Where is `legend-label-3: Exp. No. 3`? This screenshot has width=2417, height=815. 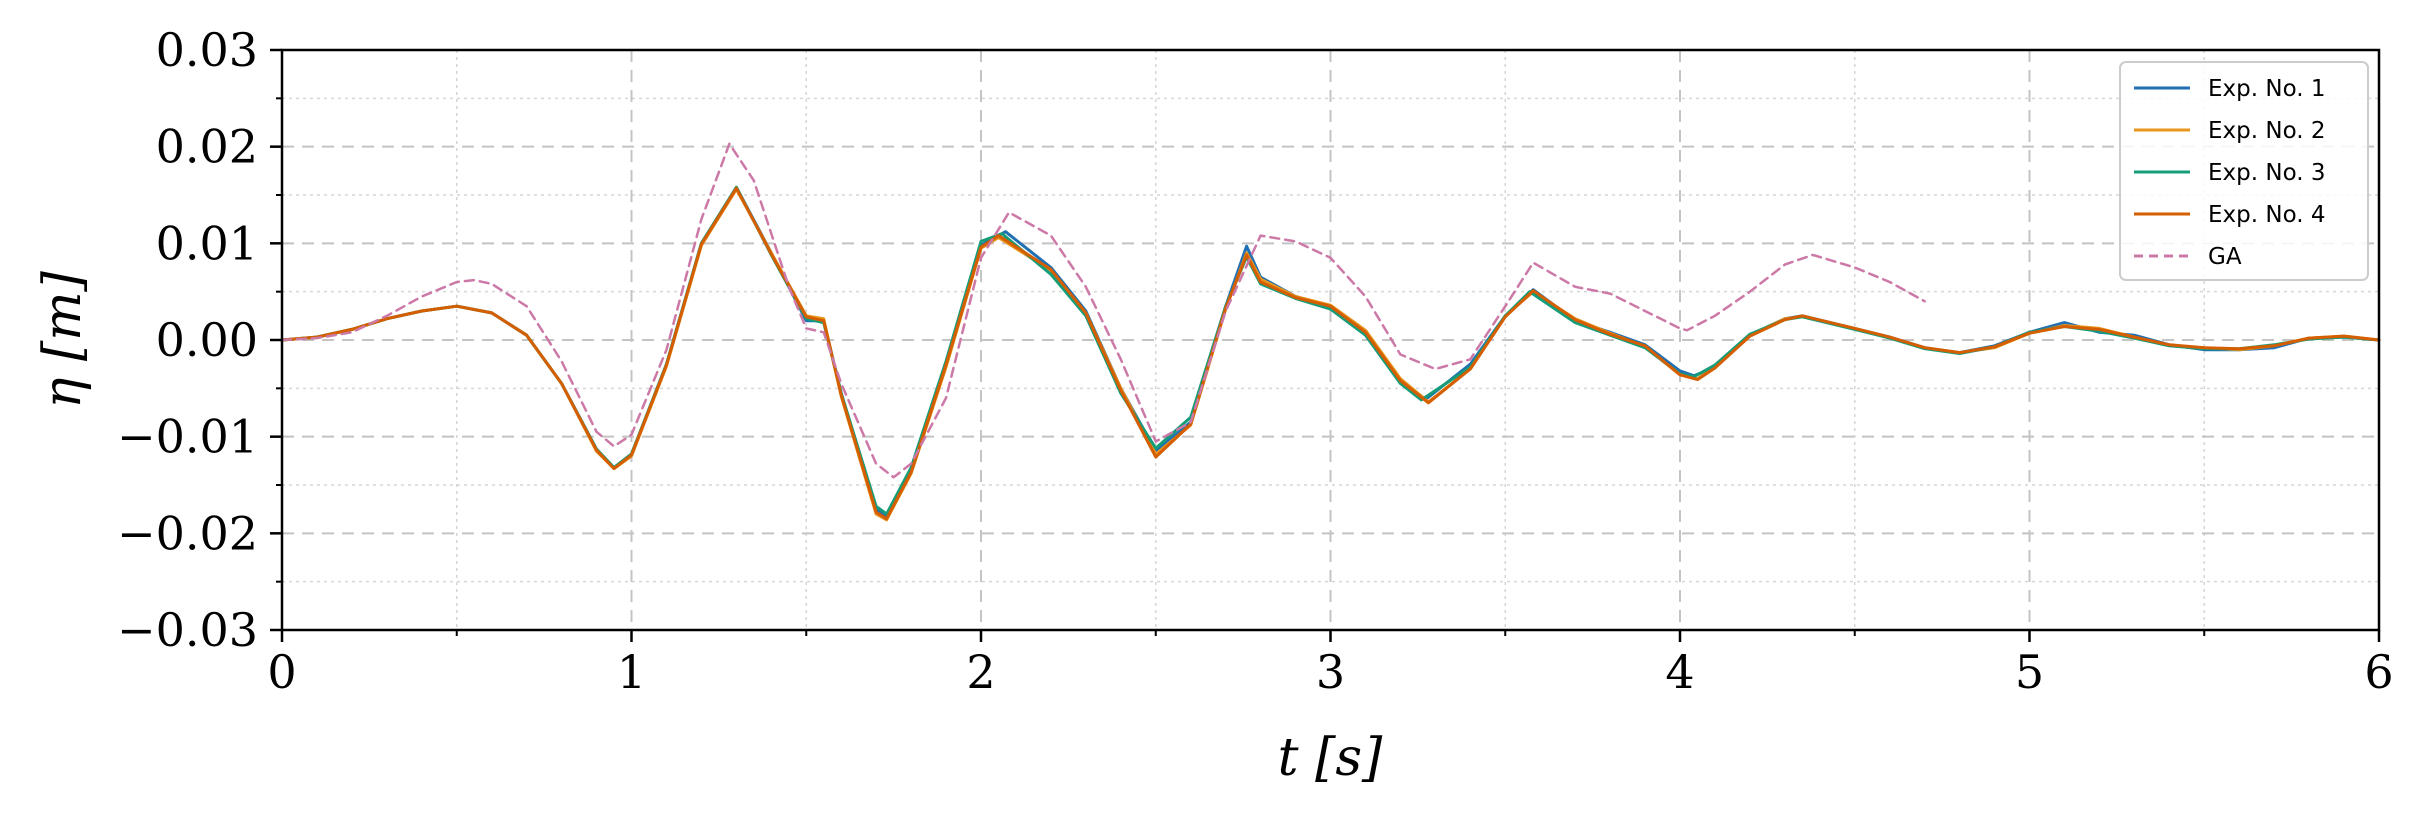
legend-label-3: Exp. No. 3 is located at coordinates (2267, 173).